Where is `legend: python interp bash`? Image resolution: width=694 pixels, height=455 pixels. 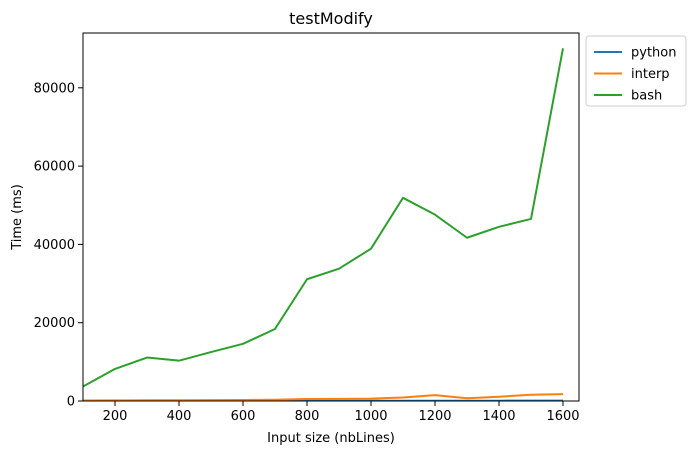 legend: python interp bash is located at coordinates (636, 71).